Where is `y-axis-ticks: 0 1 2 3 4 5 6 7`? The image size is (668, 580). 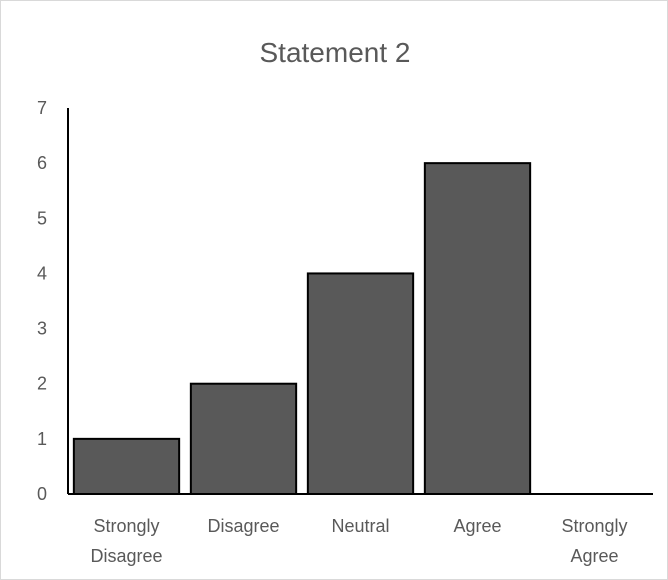
y-axis-ticks: 0 1 2 3 4 5 6 7 is located at coordinates (42, 301).